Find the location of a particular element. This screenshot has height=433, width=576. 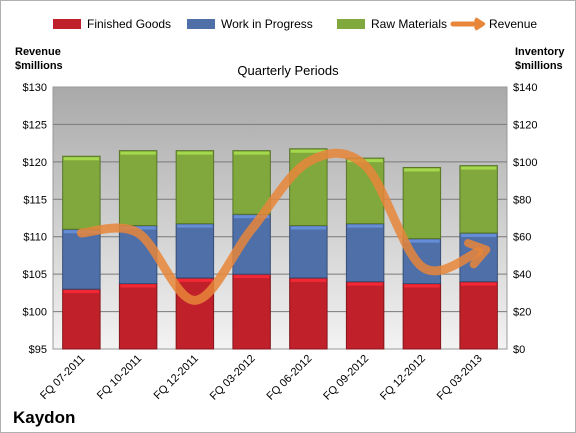

x-tick-label: FQ 09-2012 is located at coordinates (346, 378).